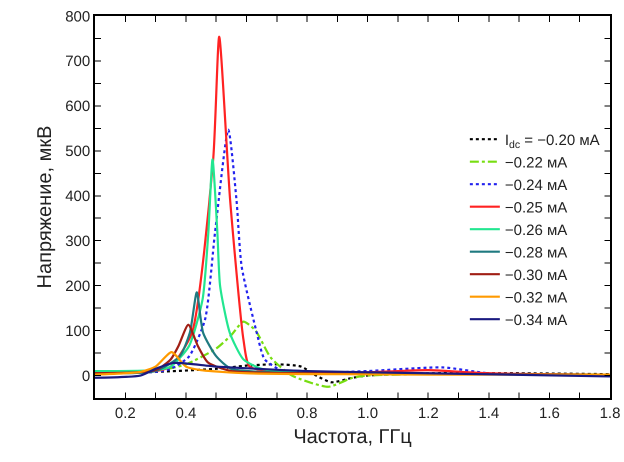  What do you see at coordinates (536, 298) in the screenshot?
I see `legend-label: −0.32 мА` at bounding box center [536, 298].